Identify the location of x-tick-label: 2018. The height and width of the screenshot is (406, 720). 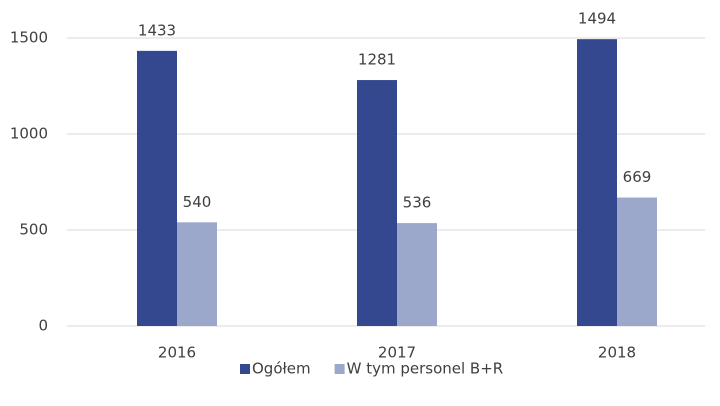
(617, 353).